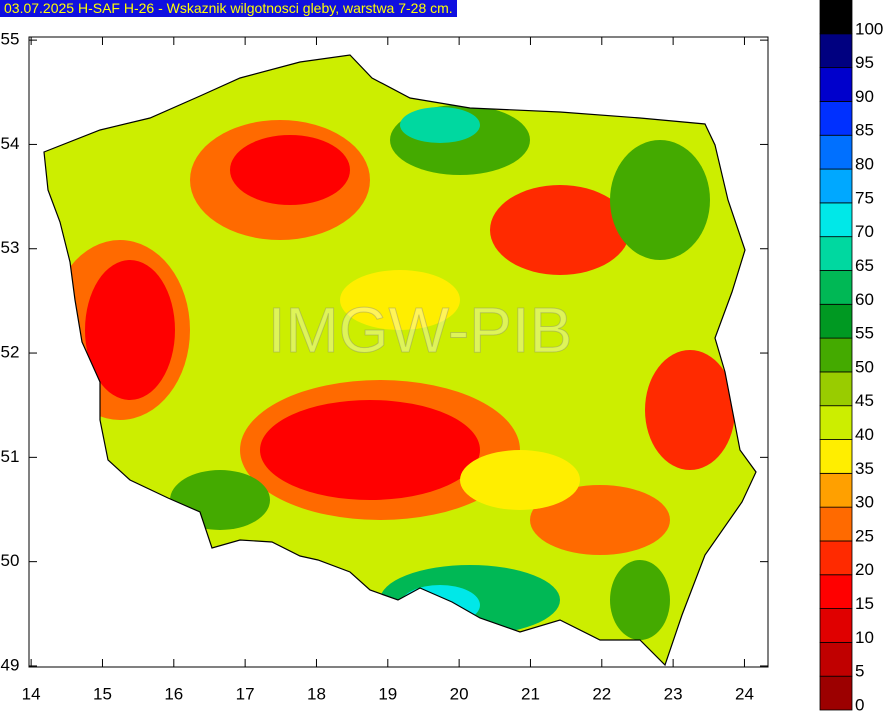 The image size is (884, 723). What do you see at coordinates (173, 693) in the screenshot?
I see `x-tick-label: 16` at bounding box center [173, 693].